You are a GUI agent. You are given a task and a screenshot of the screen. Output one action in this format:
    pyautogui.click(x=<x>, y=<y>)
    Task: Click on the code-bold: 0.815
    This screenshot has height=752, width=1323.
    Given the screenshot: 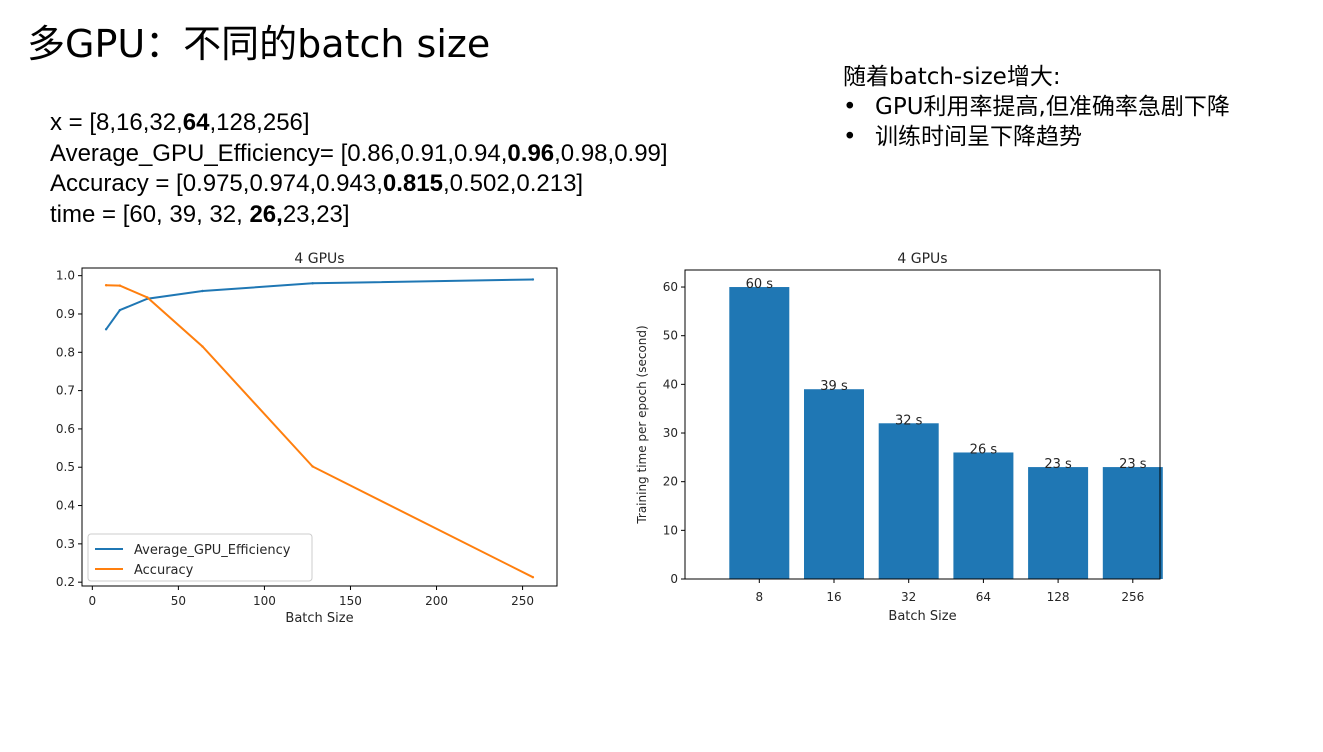 What is the action you would take?
    pyautogui.click(x=412, y=183)
    